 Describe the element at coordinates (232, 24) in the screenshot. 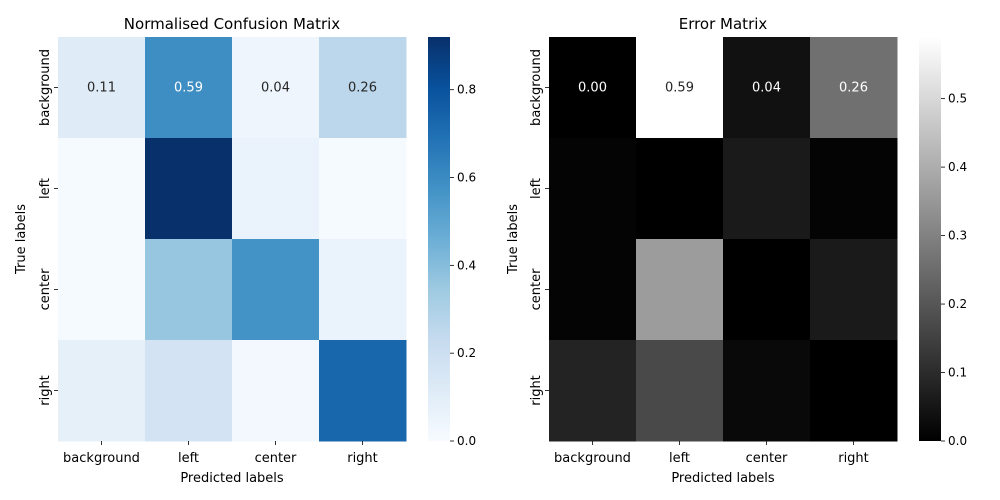

I see `chart-title: Normalised Confusion Matrix` at that location.